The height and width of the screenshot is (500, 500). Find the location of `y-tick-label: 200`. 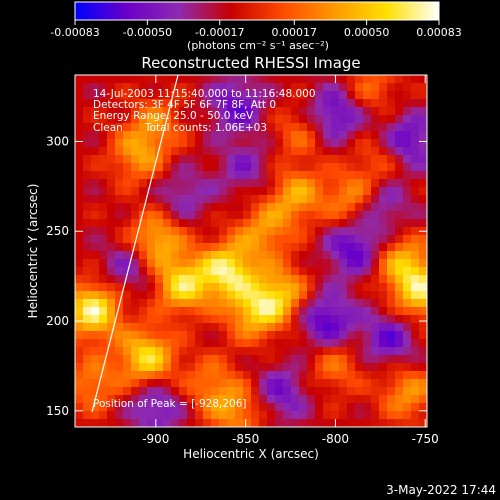

y-tick-label: 200 is located at coordinates (57, 321).